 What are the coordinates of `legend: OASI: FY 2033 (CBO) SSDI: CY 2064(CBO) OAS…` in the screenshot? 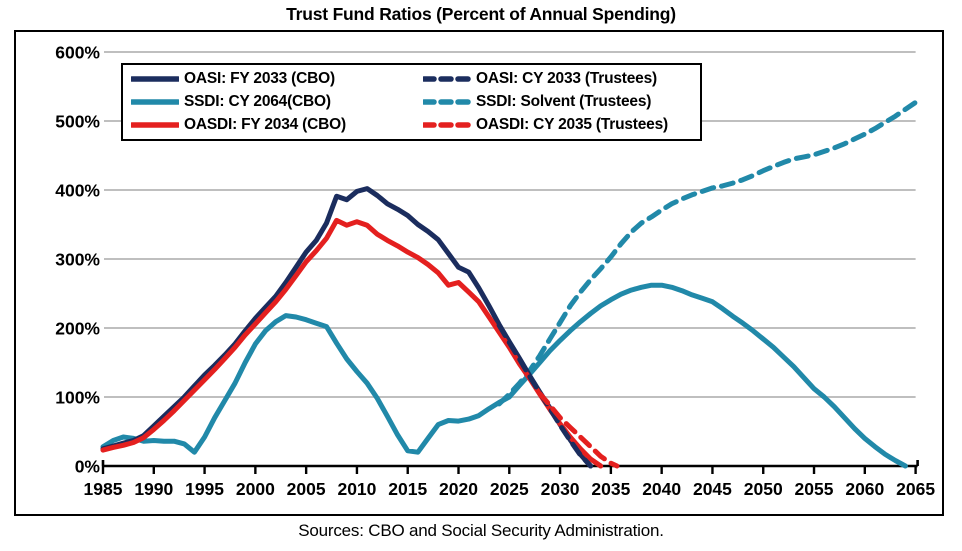 It's located at (411, 102).